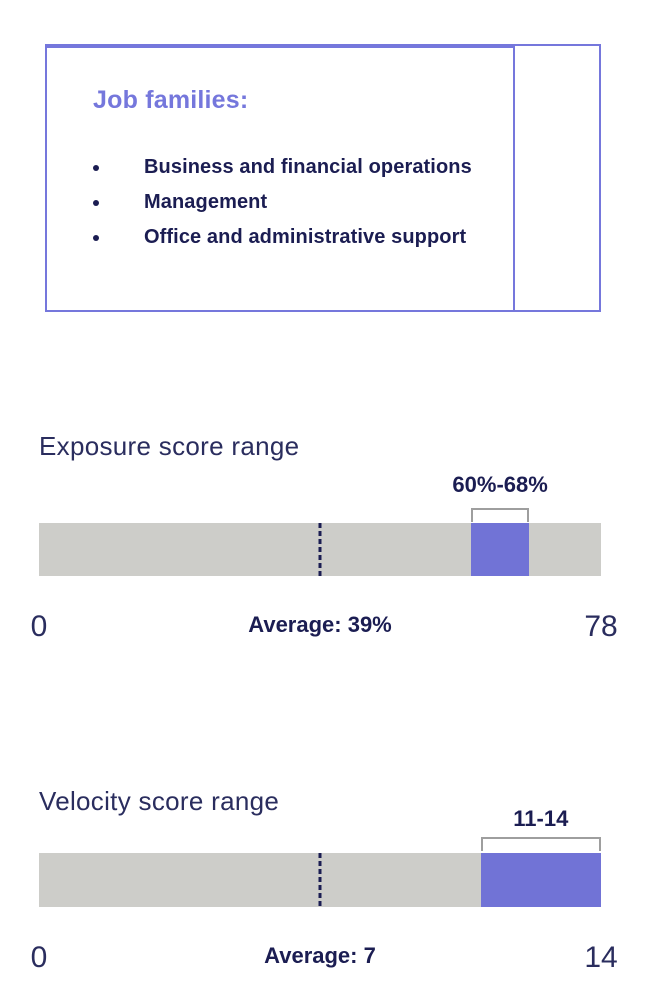  I want to click on job-family-label: Office and administrative support, so click(305, 237).